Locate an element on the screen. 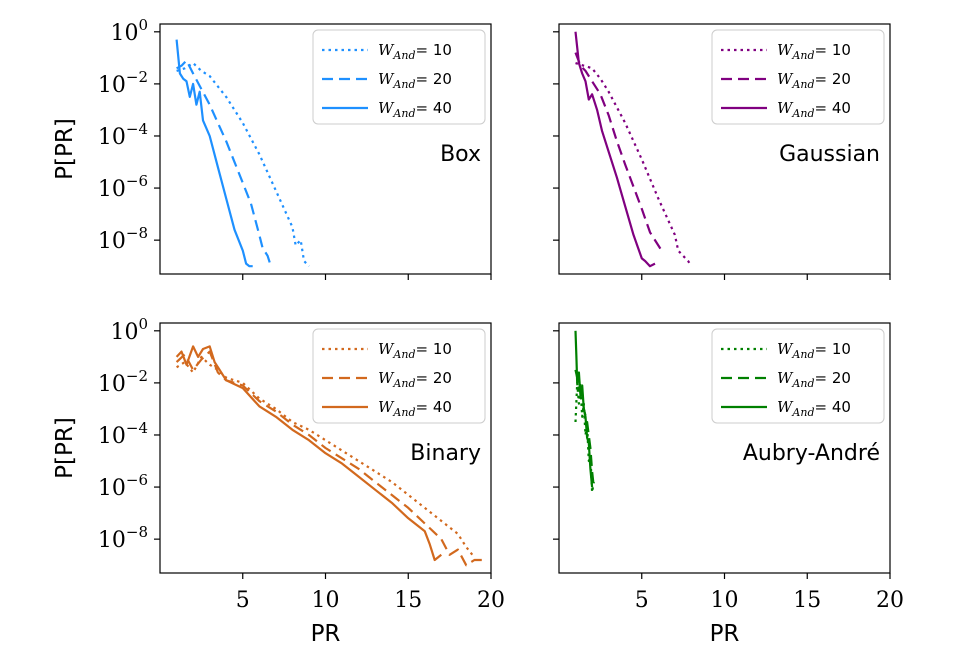 This screenshot has height=662, width=957. panel-title: Gaussian is located at coordinates (829, 154).